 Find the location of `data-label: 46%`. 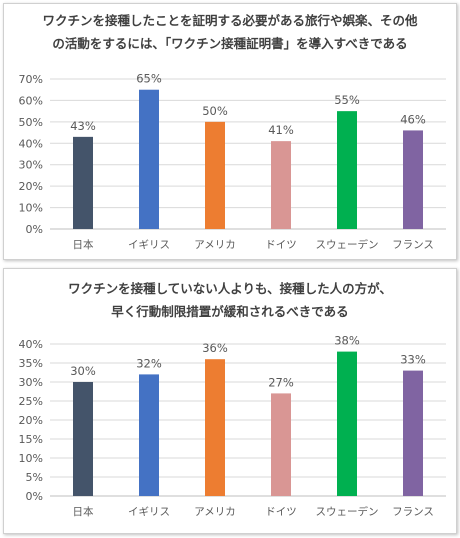

data-label: 46% is located at coordinates (413, 119).